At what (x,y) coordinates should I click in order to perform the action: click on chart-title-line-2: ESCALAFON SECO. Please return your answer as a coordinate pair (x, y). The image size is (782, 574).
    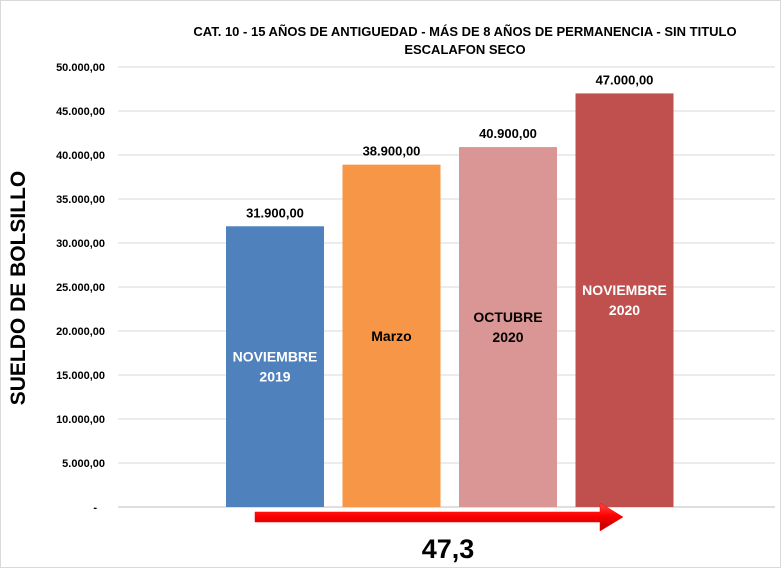
    Looking at the image, I should click on (464, 49).